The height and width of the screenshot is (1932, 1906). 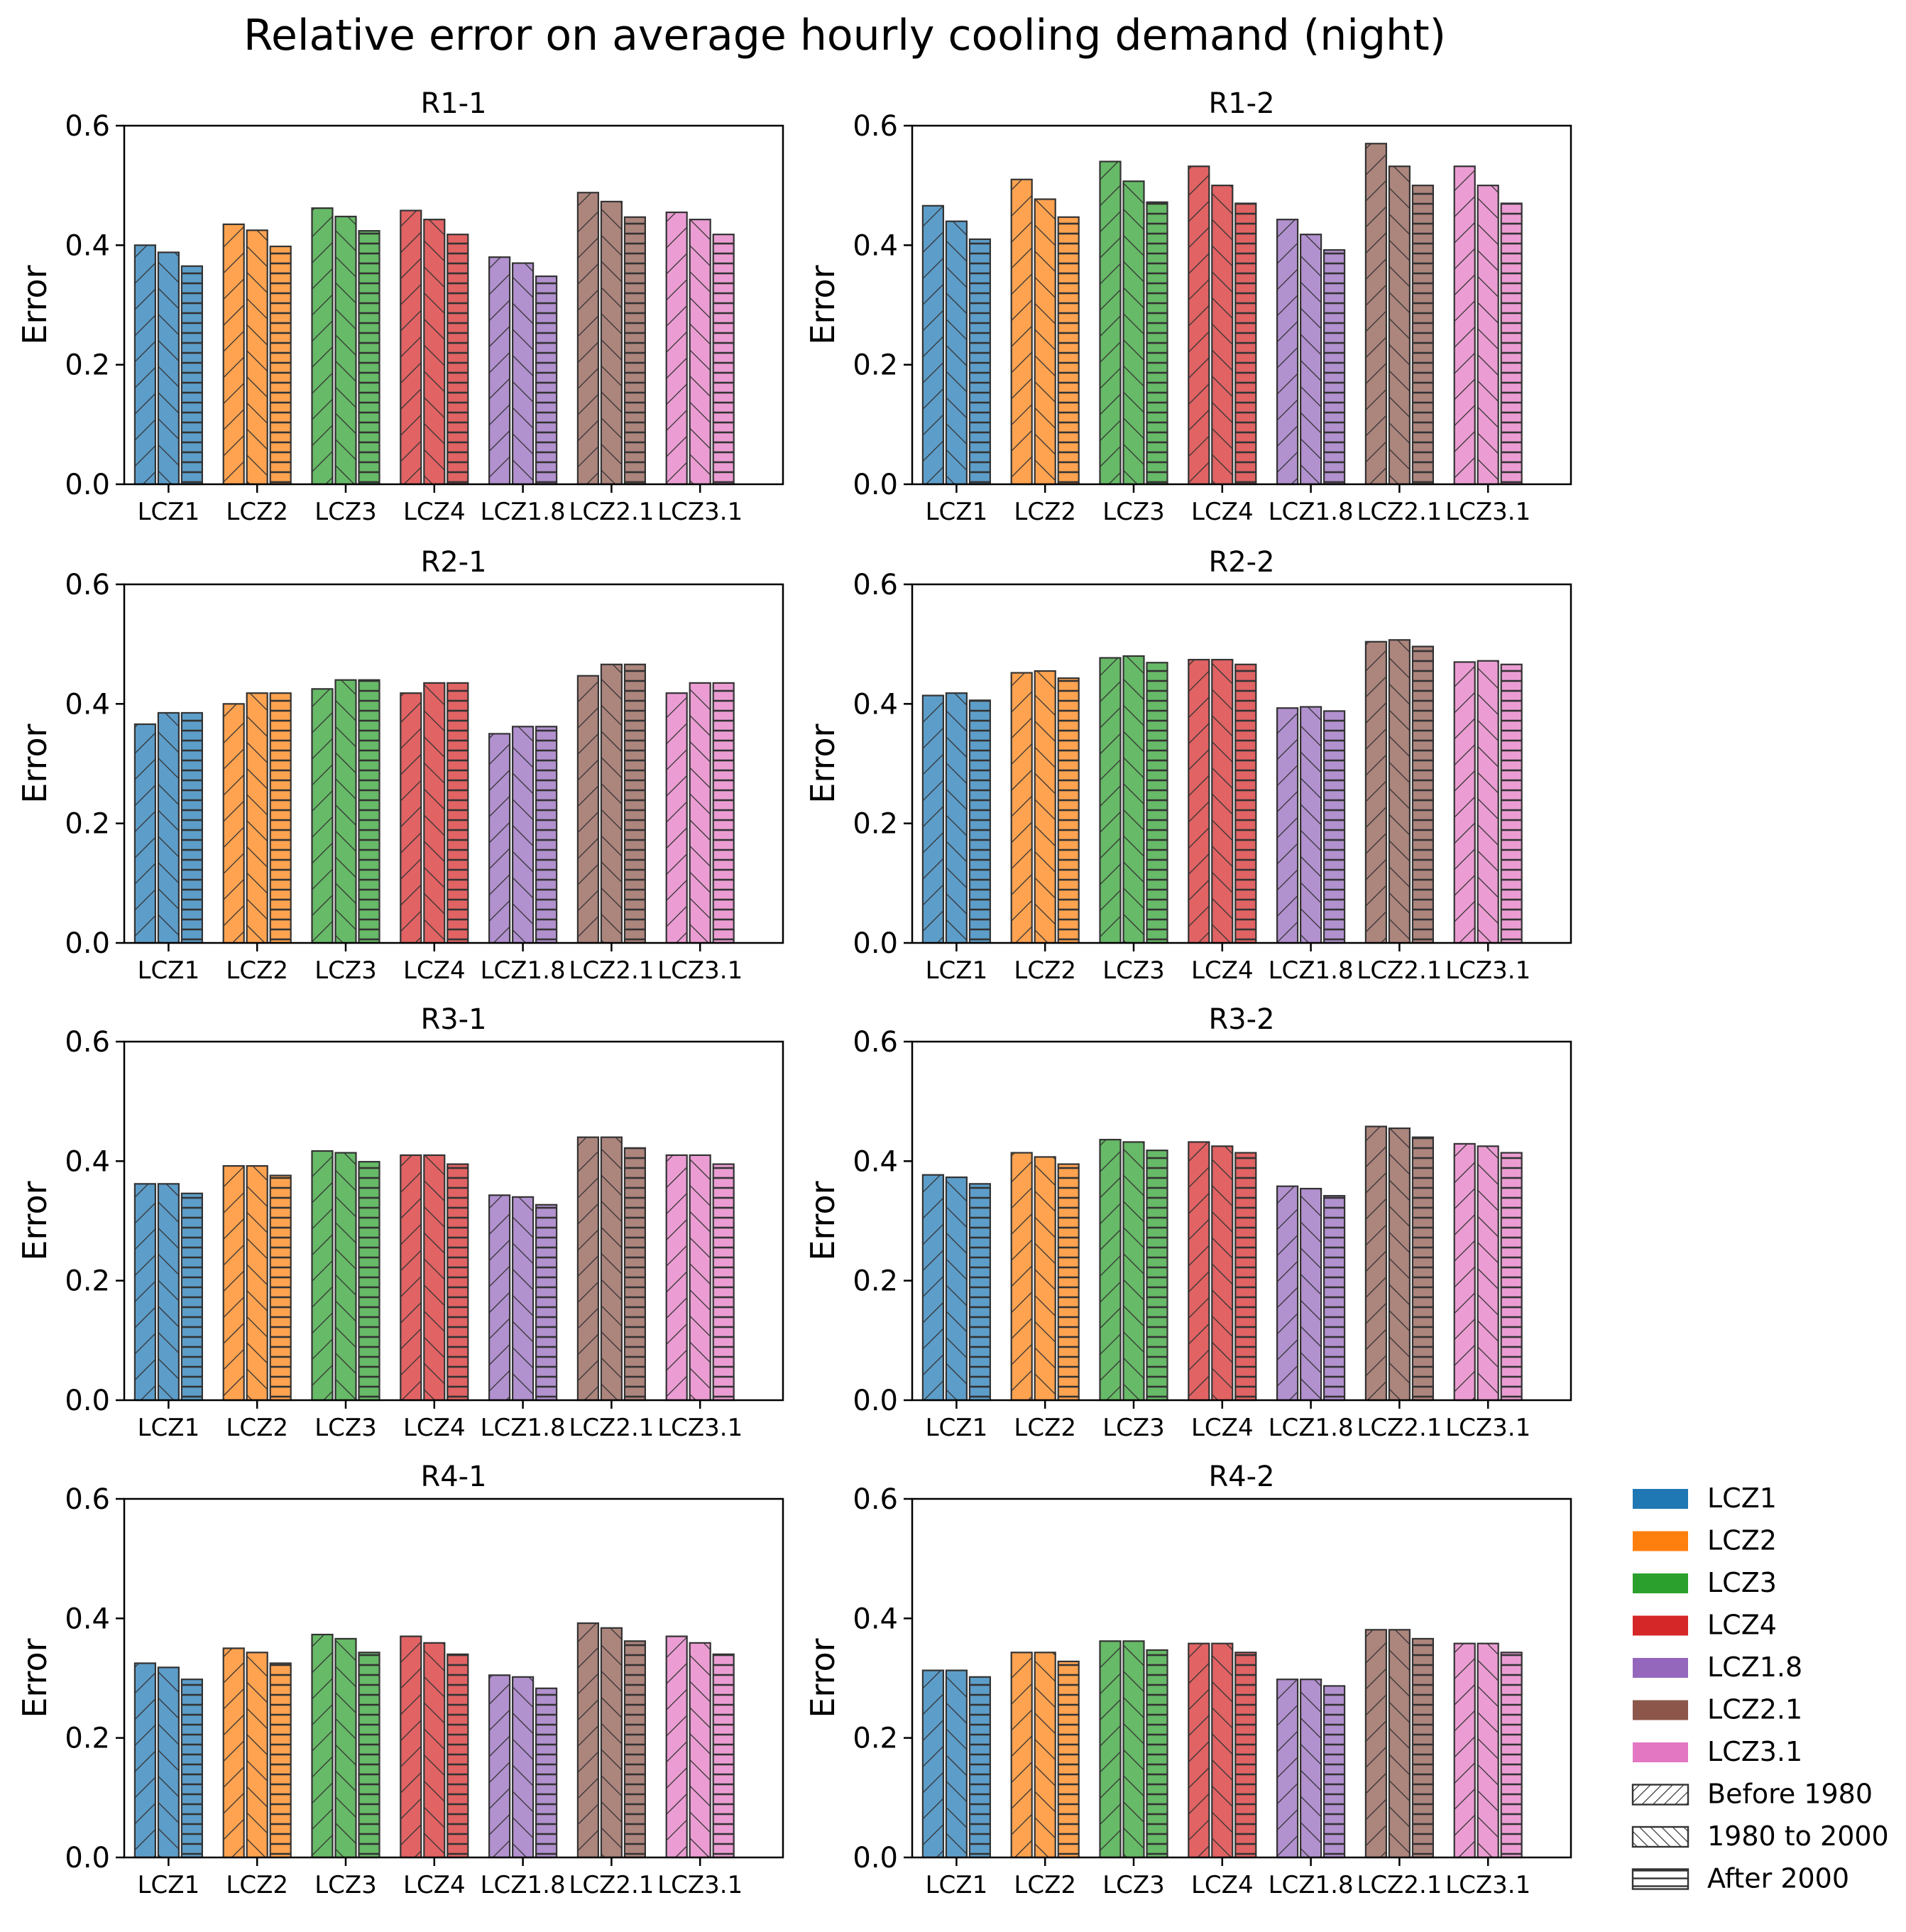 What do you see at coordinates (453, 1019) in the screenshot?
I see `panel-title: R3-1` at bounding box center [453, 1019].